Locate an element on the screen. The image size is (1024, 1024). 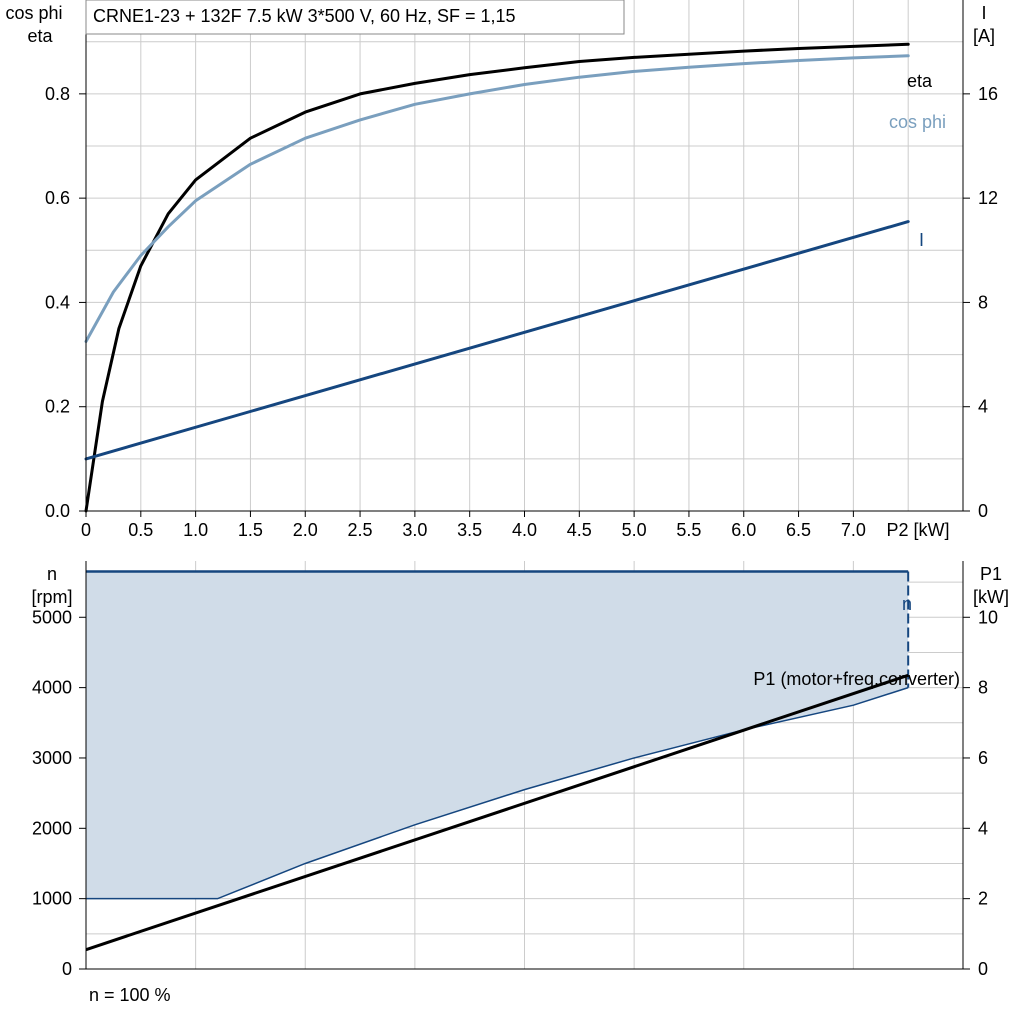
x-tick-label: 6.5 is located at coordinates (798, 530).